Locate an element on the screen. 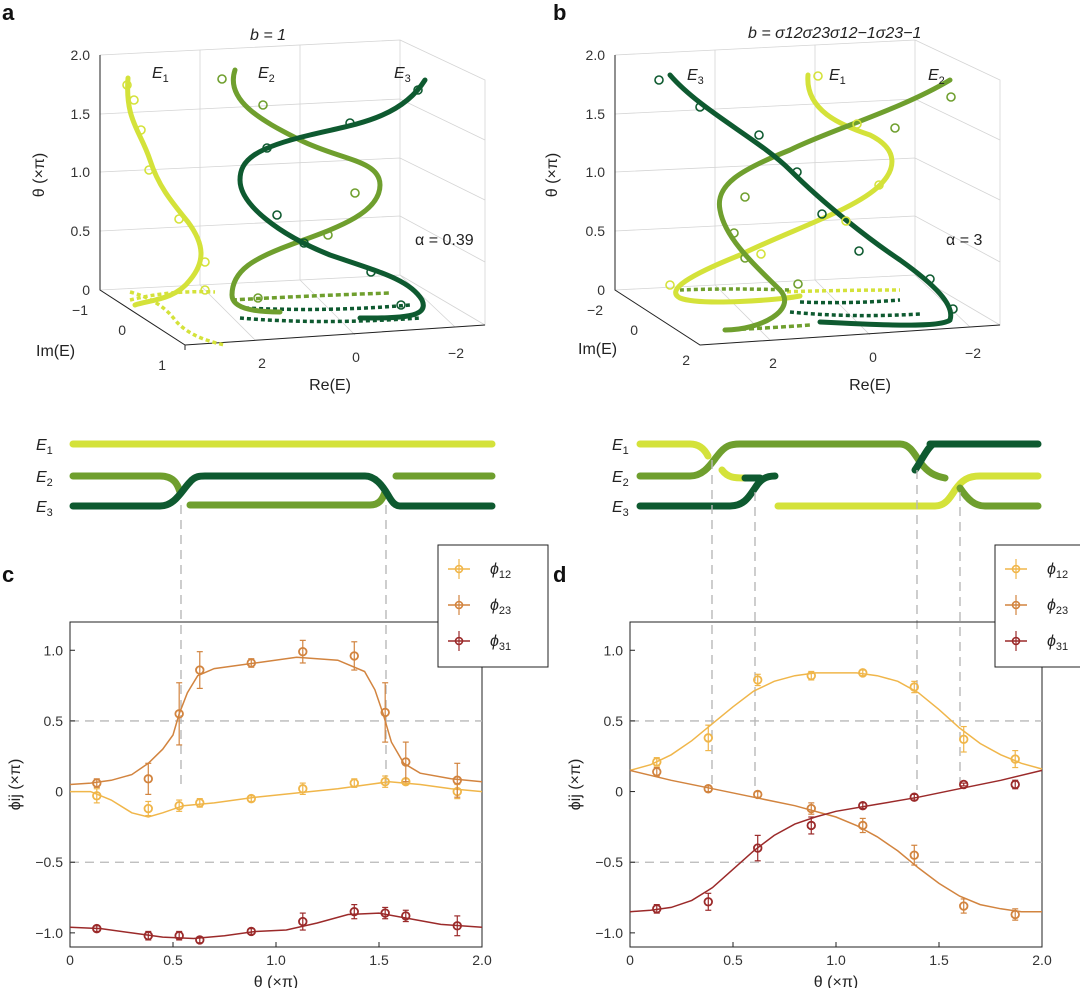 The width and height of the screenshot is (1080, 988). a-im-tick: 1 is located at coordinates (162, 365).